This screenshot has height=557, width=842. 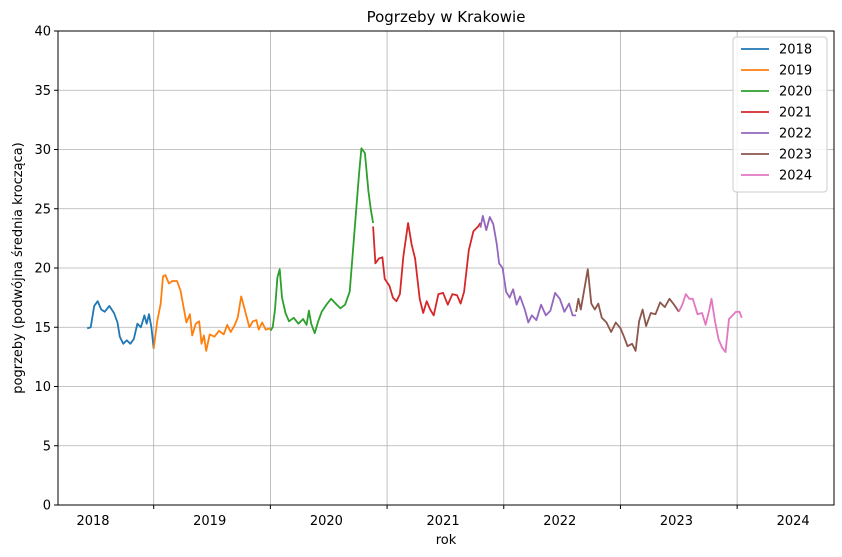 What do you see at coordinates (42, 91) in the screenshot?
I see `y-tick-label: 35` at bounding box center [42, 91].